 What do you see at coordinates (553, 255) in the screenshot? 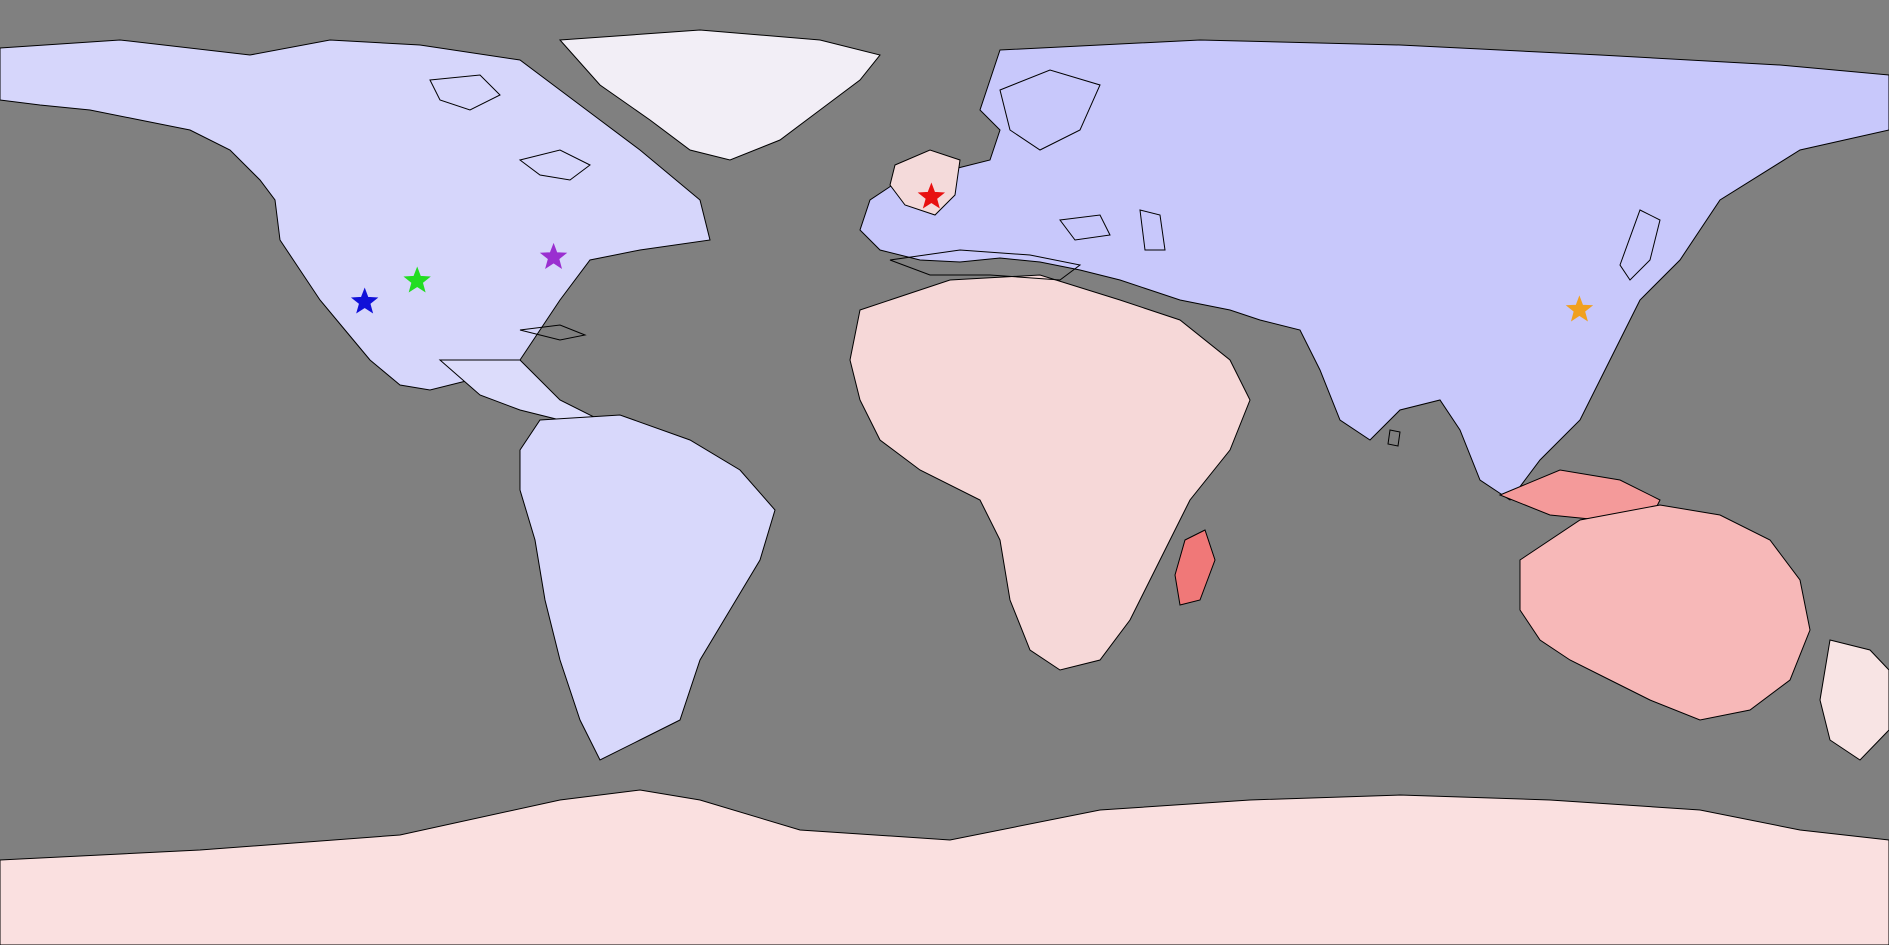
I see `purple-star` at bounding box center [553, 255].